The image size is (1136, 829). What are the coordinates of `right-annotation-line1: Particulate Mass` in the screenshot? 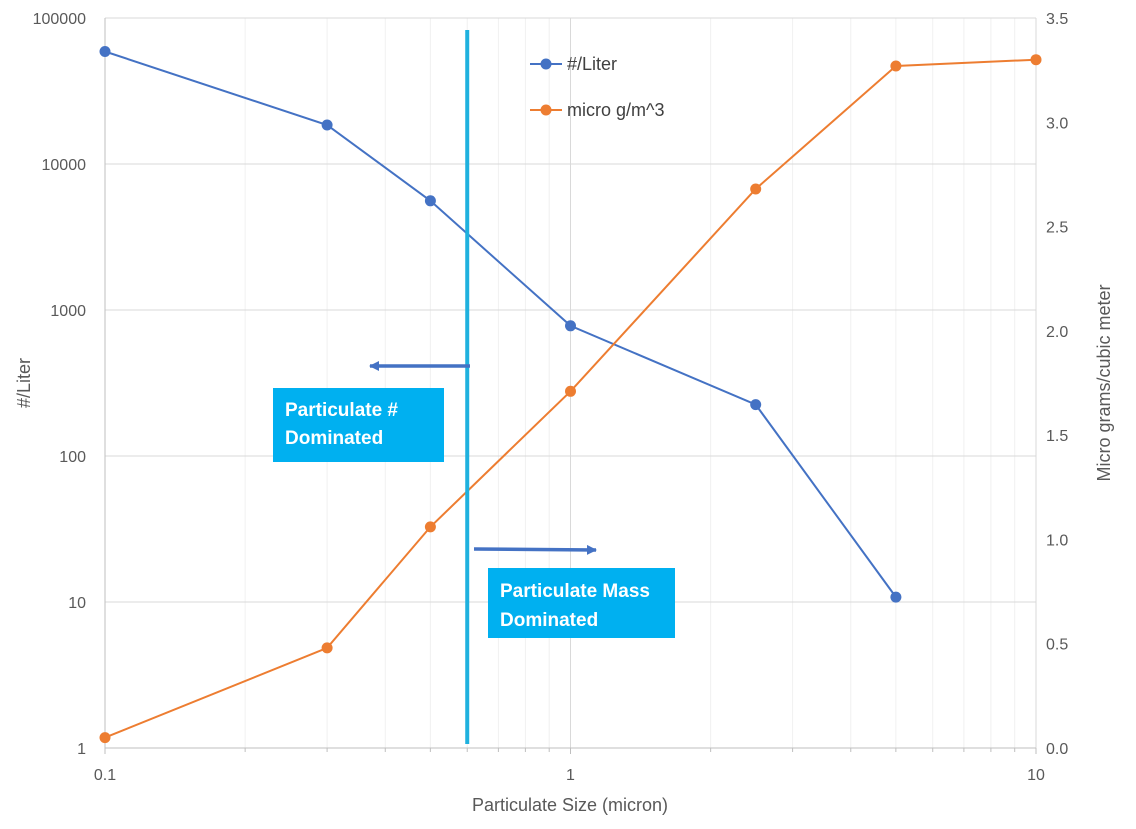 It's located at (575, 591).